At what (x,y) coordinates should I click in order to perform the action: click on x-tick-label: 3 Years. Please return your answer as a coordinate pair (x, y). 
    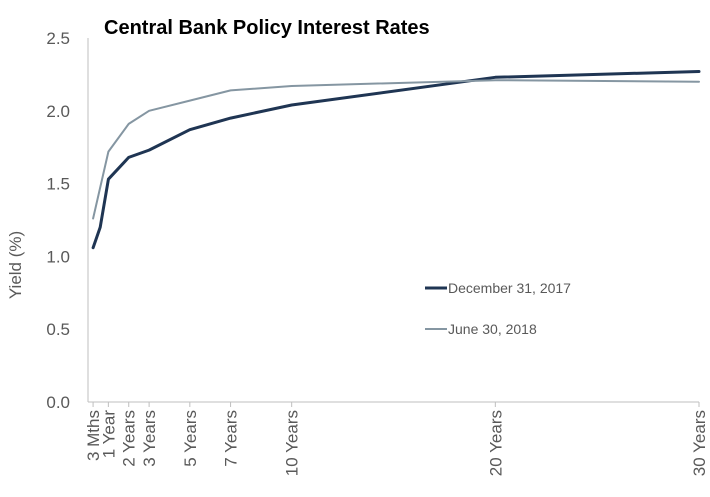
    Looking at the image, I should click on (149, 438).